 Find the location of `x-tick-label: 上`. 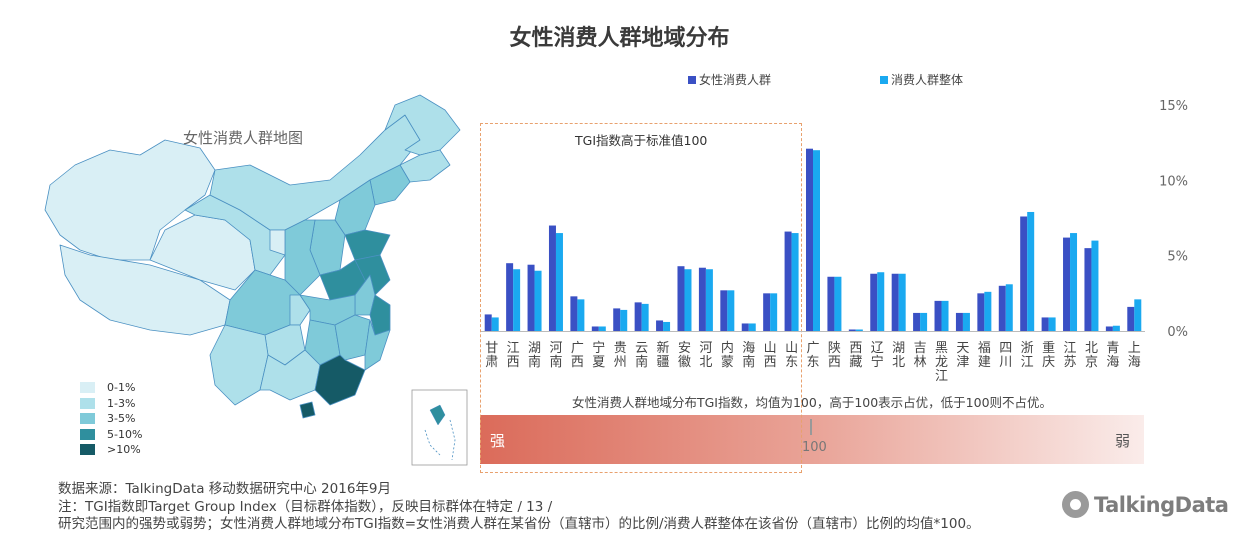

x-tick-label: 上 is located at coordinates (1134, 348).